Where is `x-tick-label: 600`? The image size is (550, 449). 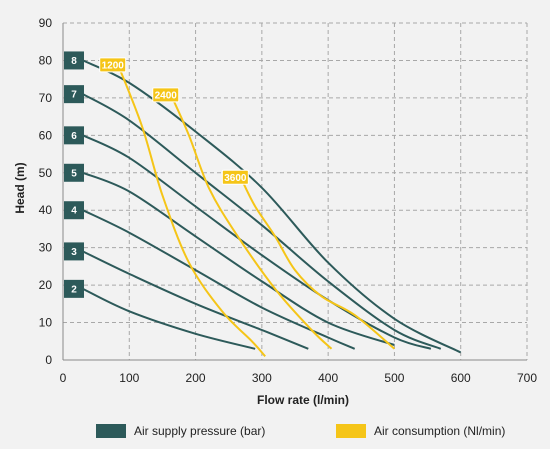
x-tick-label: 600 is located at coordinates (461, 378).